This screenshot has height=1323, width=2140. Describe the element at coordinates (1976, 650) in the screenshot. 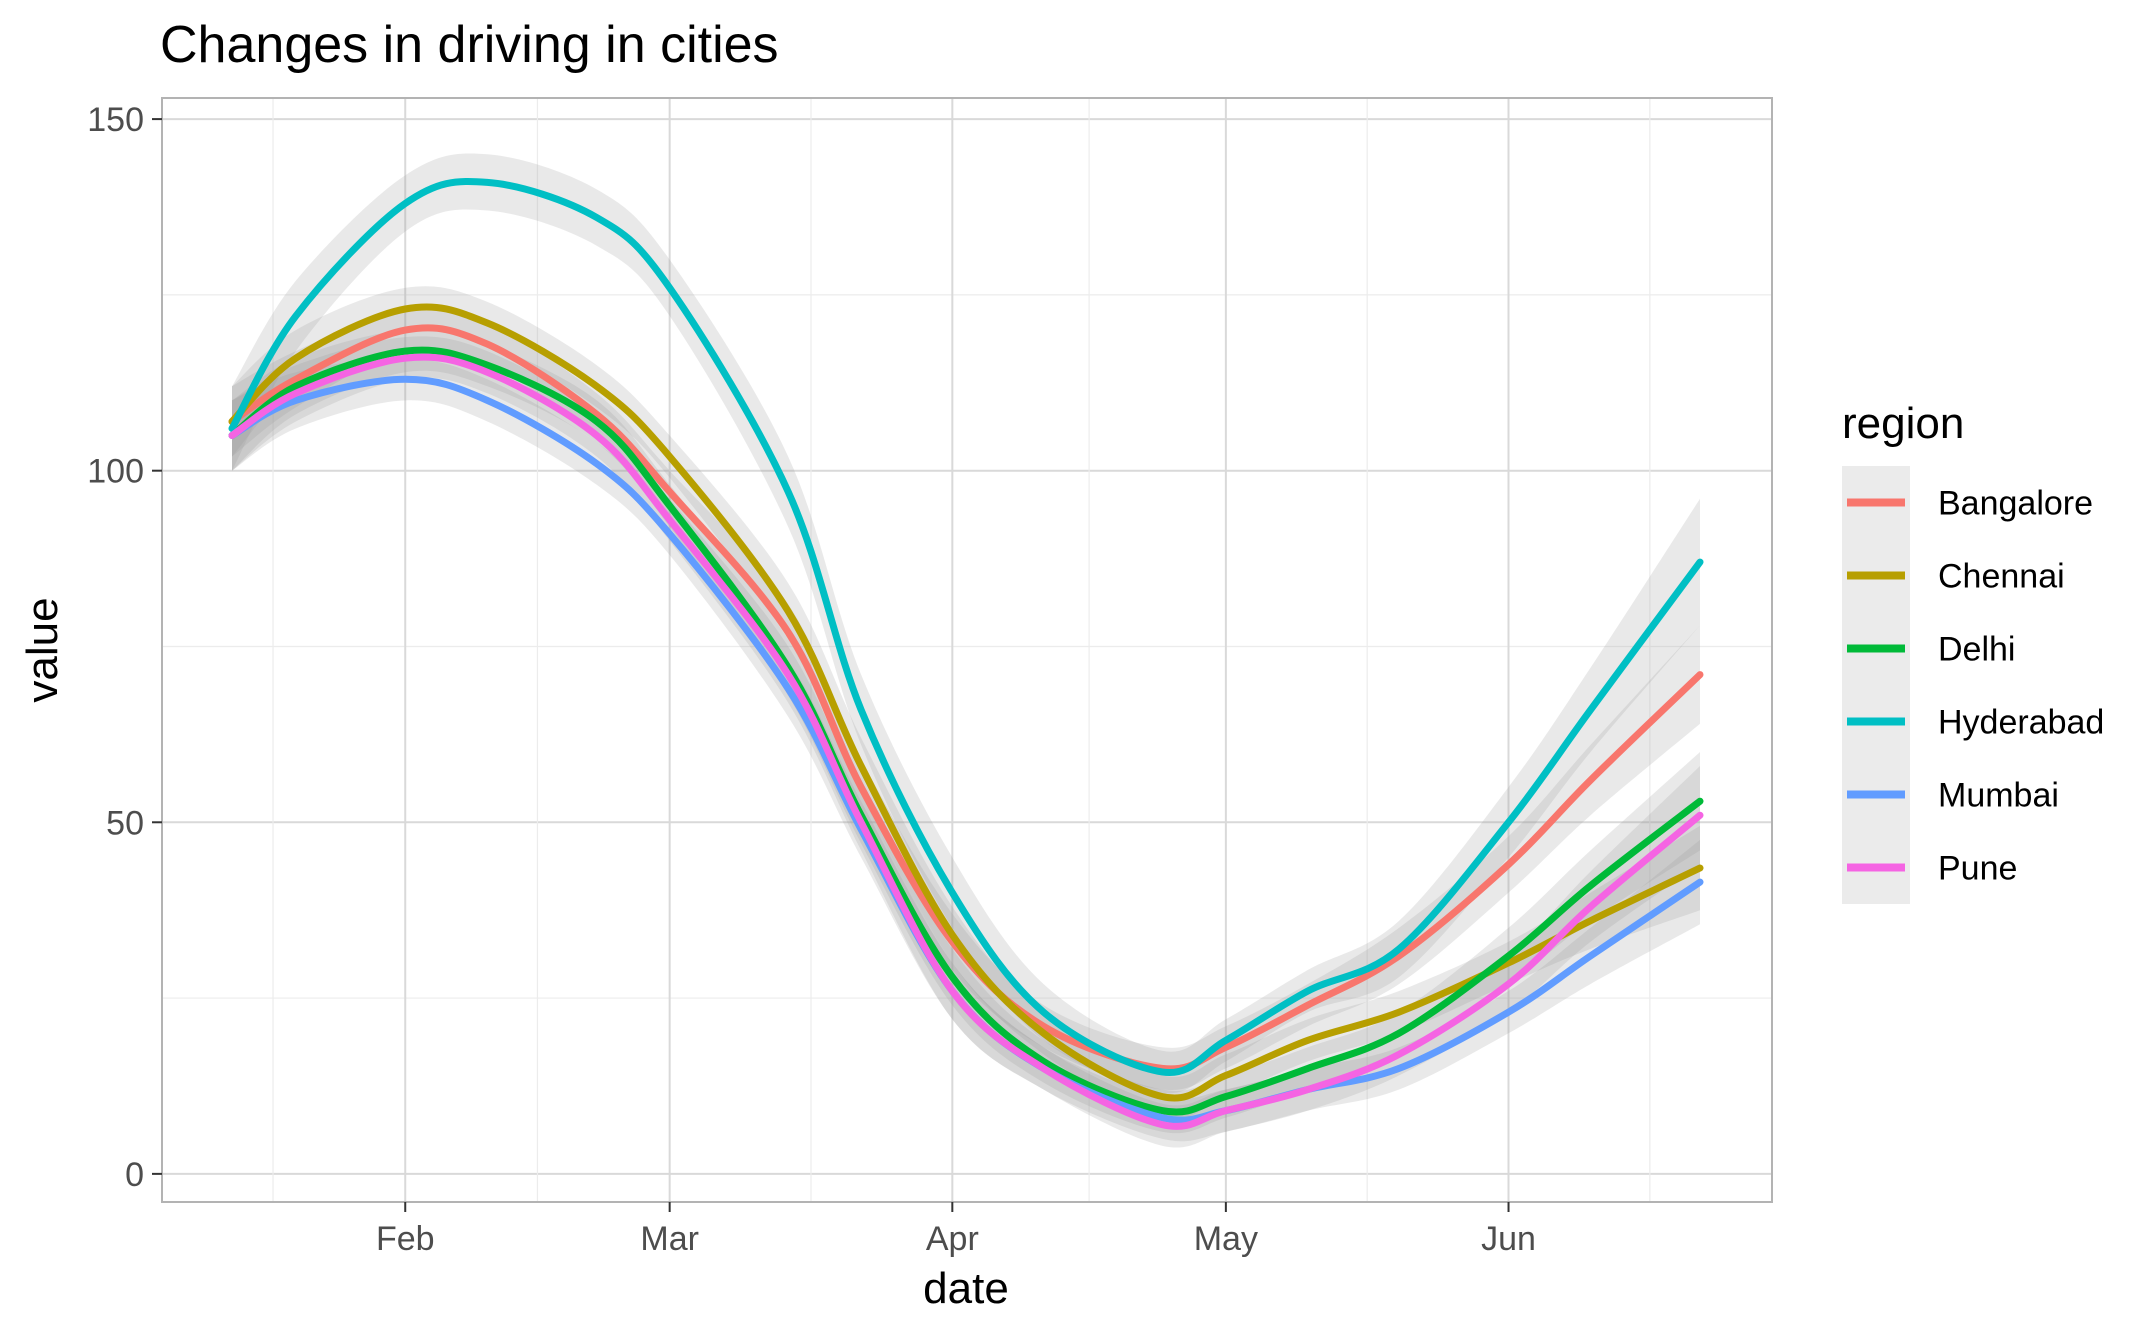

I see `legend-label-delhi: Delhi` at that location.